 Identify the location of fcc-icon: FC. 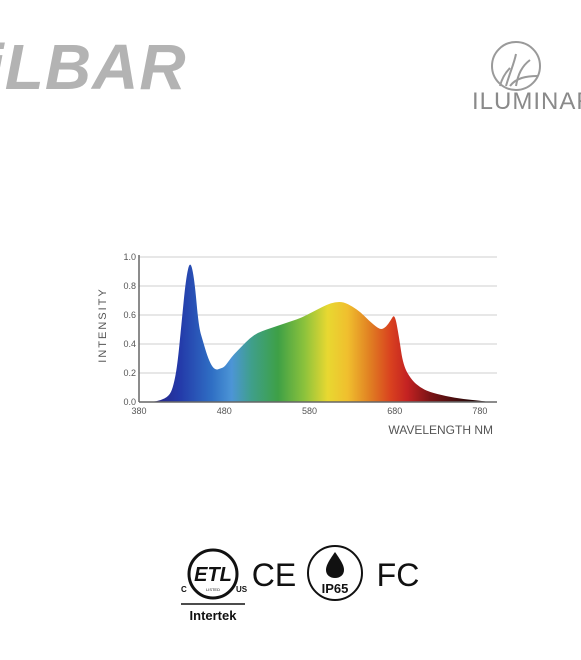
(398, 575).